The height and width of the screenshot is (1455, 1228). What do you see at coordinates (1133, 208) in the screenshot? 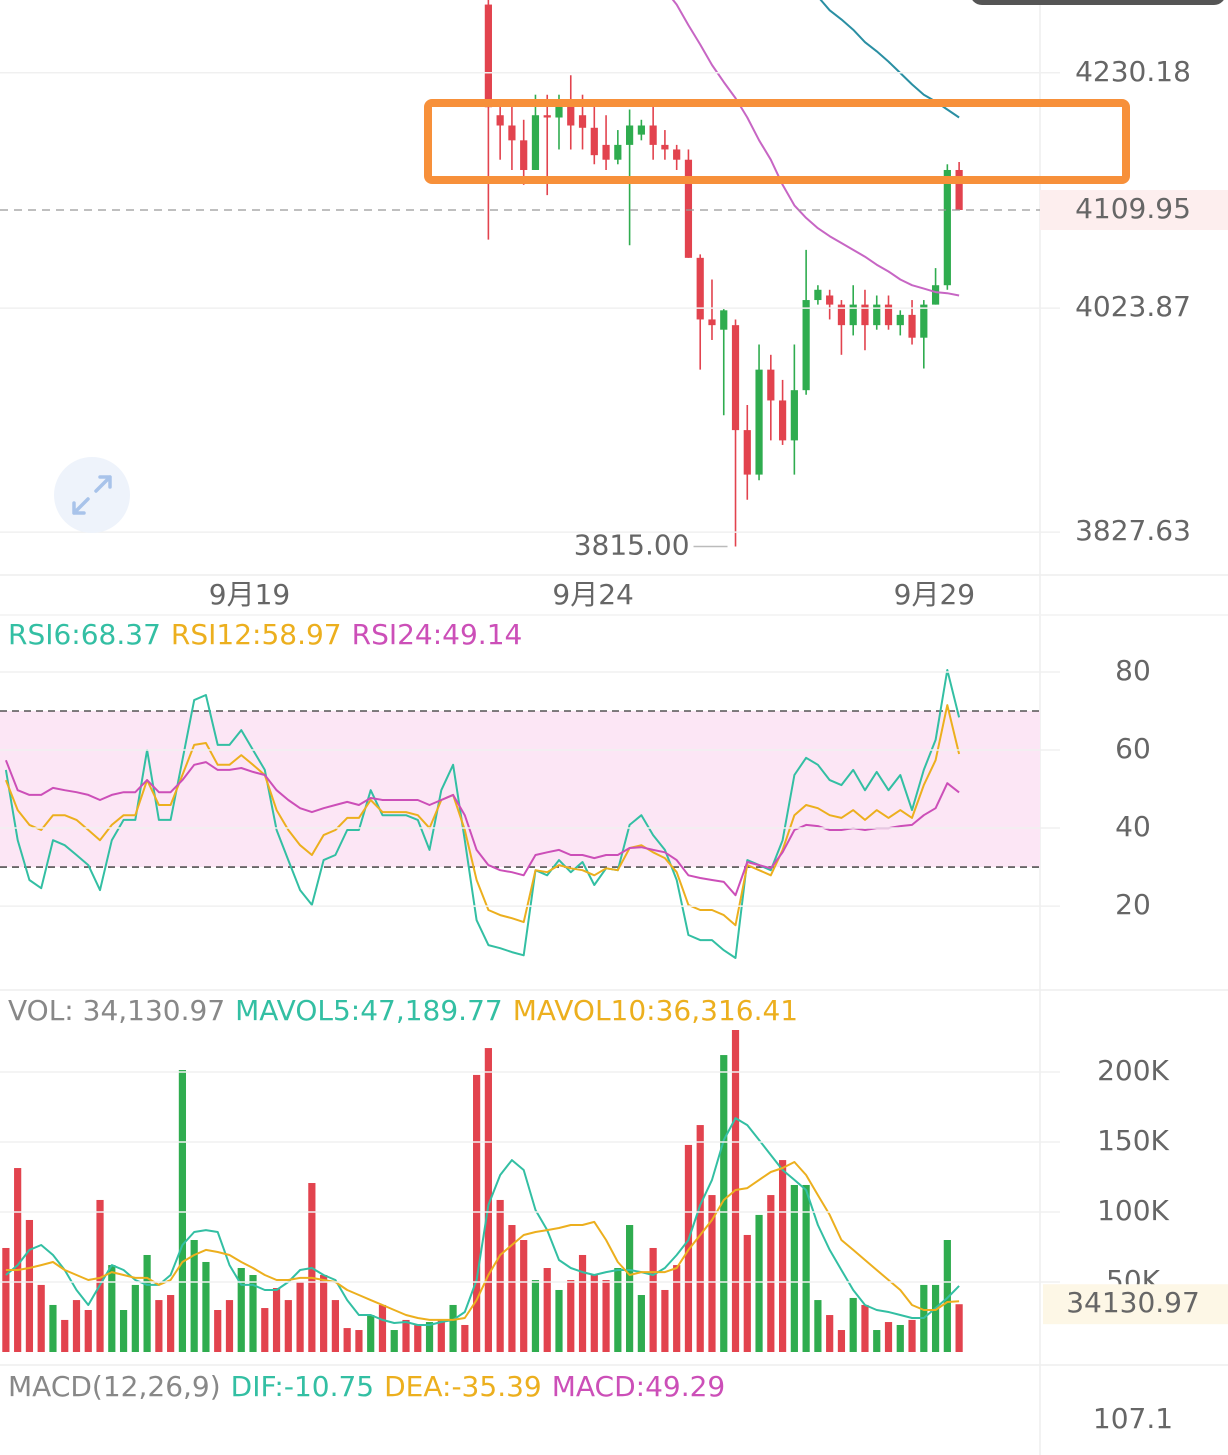
I see `last-price-label: 4109.95` at bounding box center [1133, 208].